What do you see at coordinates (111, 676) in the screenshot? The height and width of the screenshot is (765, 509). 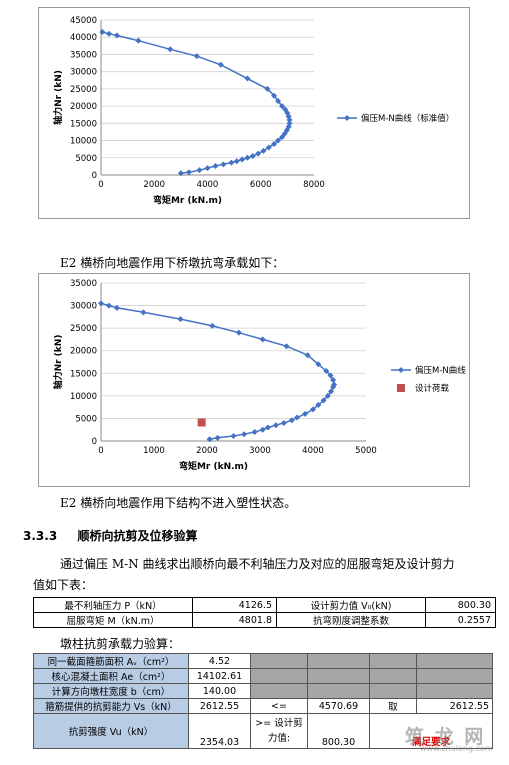 I see `table-cell-label: 核心混凝土面积 Ae（cm²）` at bounding box center [111, 676].